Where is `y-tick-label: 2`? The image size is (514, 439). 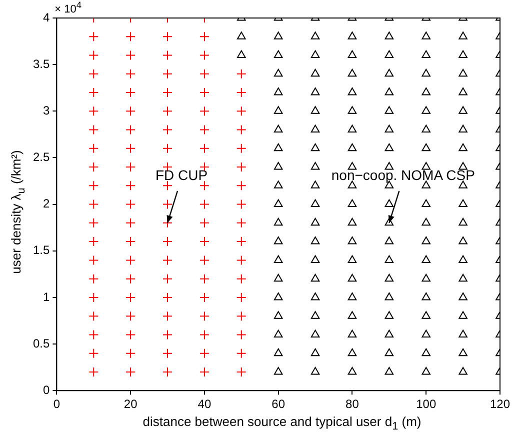 y-tick-label: 2 is located at coordinates (46, 203).